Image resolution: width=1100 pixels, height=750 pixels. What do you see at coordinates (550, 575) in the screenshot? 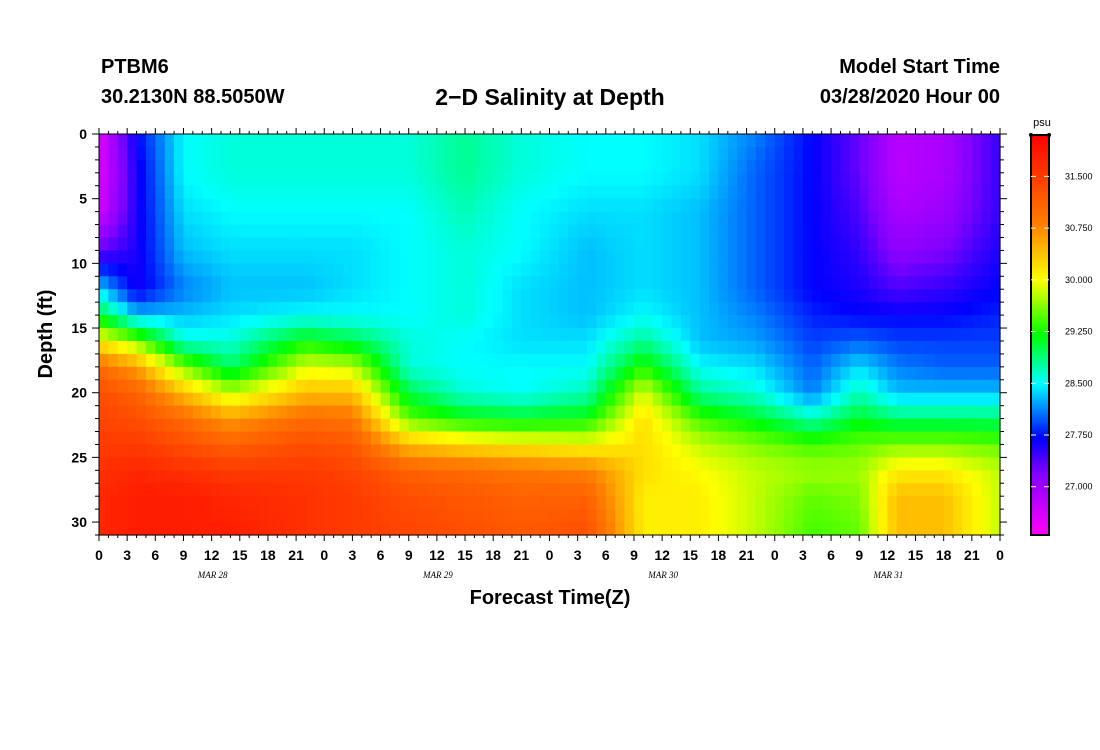
I see `date-labels: MAR 28 MAR 29 MAR 30 MAR 31` at bounding box center [550, 575].